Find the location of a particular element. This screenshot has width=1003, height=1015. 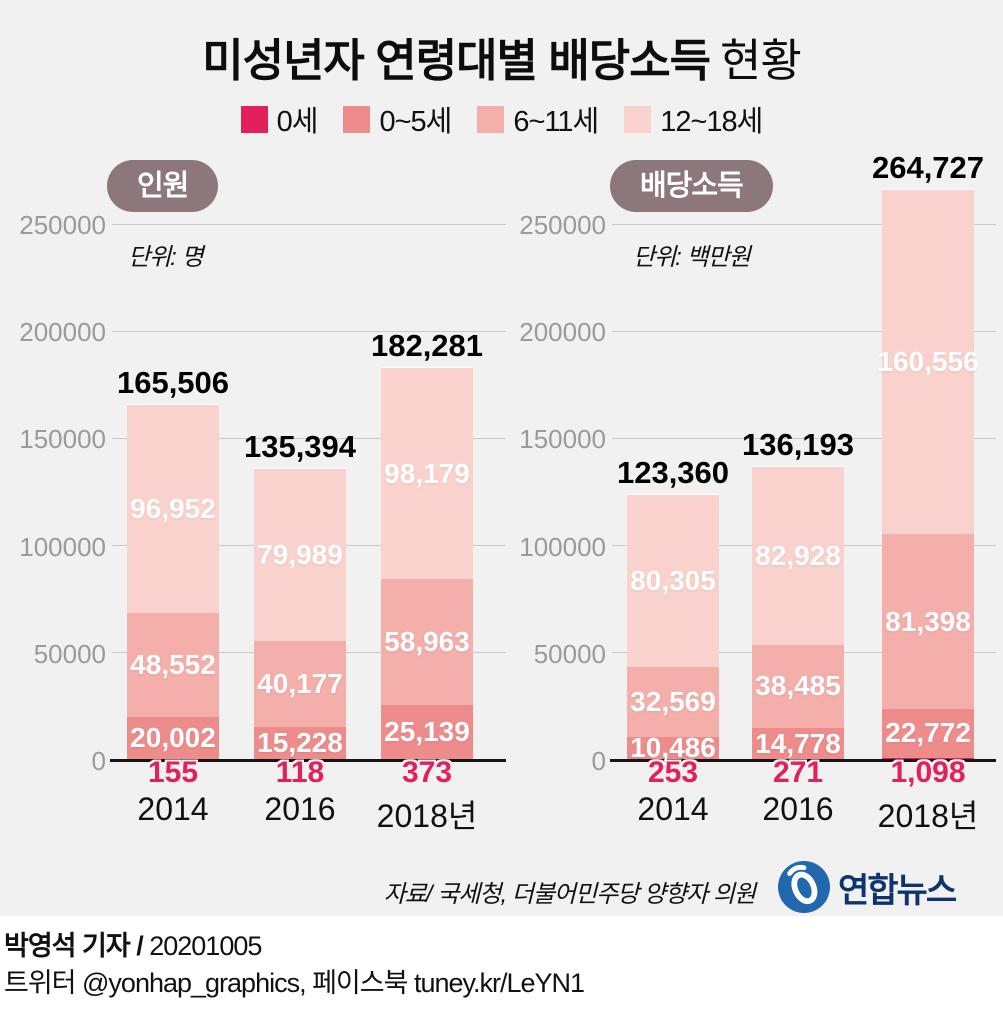

segment-value-label: 80,305 is located at coordinates (673, 581).